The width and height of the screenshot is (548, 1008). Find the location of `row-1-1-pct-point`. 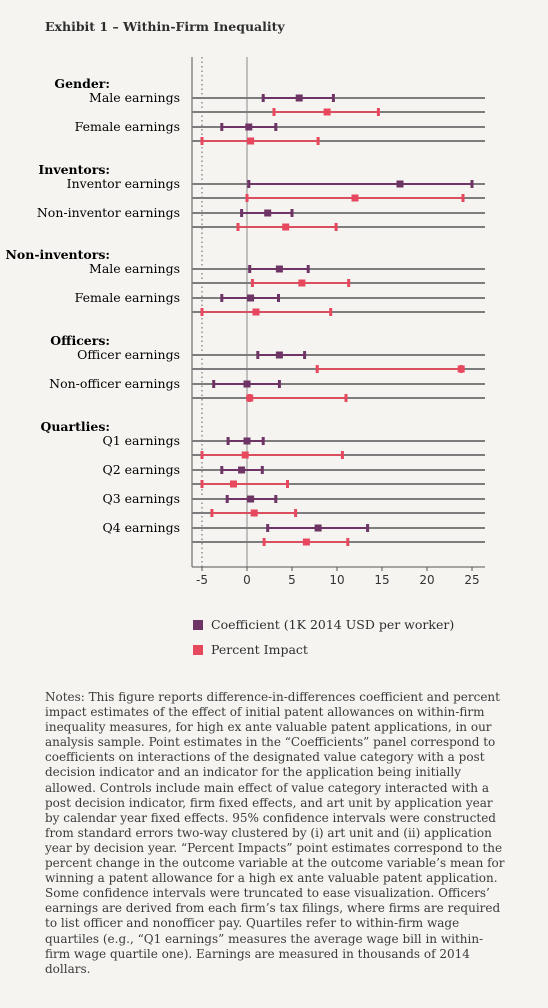

row-1-1-pct-point is located at coordinates (286, 227).